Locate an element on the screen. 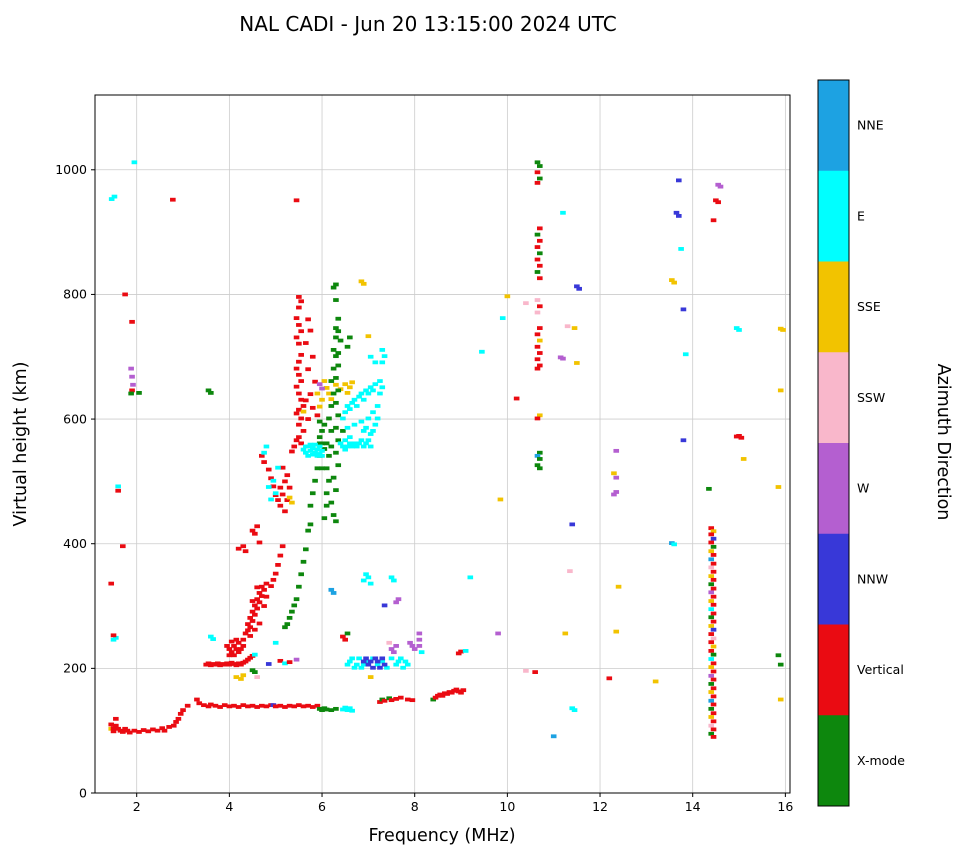 The height and width of the screenshot is (857, 958). colorbar-label-ssw: SSW is located at coordinates (871, 397).